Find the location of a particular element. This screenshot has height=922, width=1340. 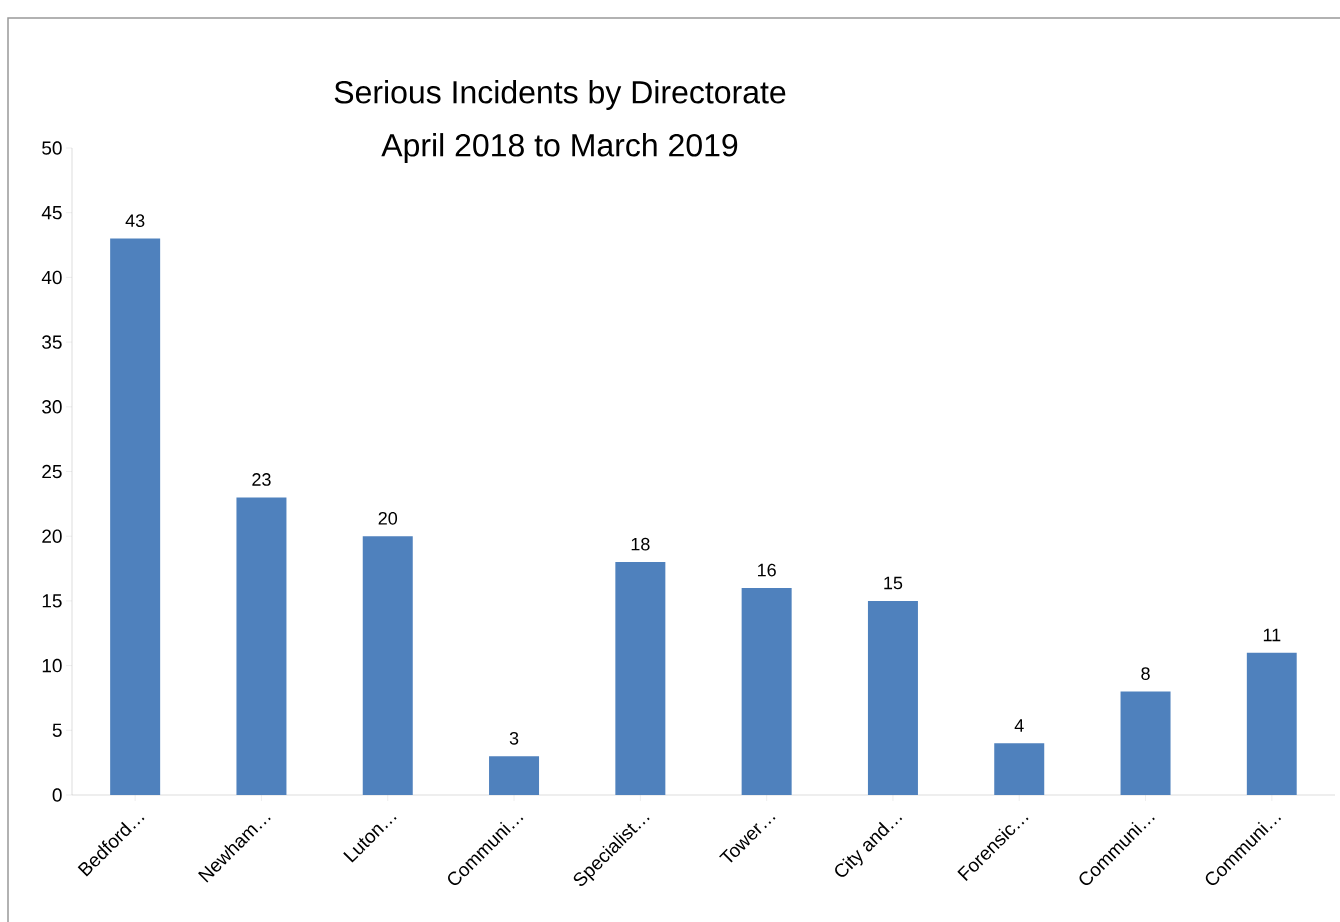

y-tick-label: 45 is located at coordinates (51, 213).